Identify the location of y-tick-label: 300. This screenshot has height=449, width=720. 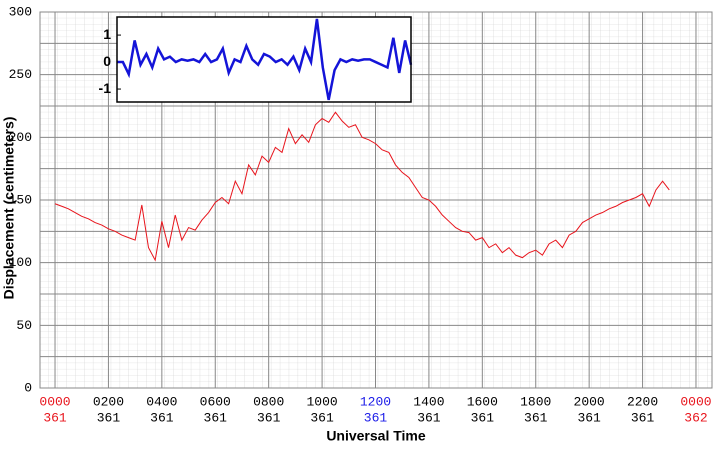
(20, 11).